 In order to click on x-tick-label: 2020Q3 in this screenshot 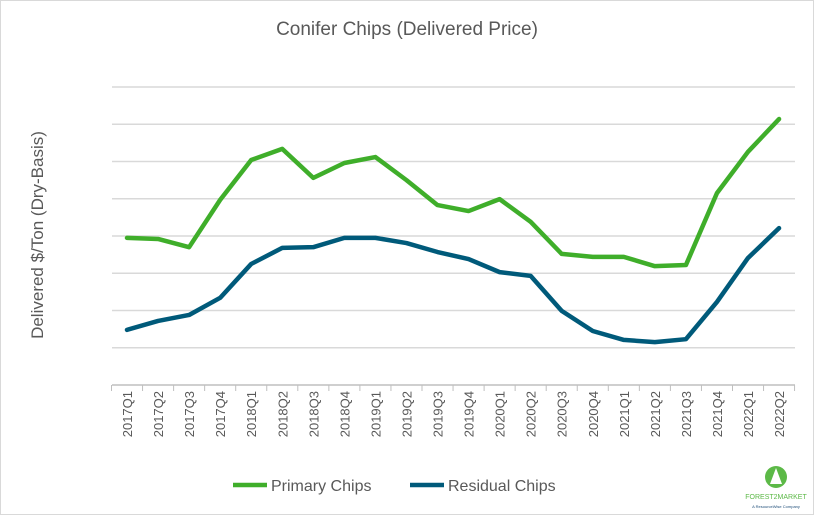, I will do `click(562, 414)`.